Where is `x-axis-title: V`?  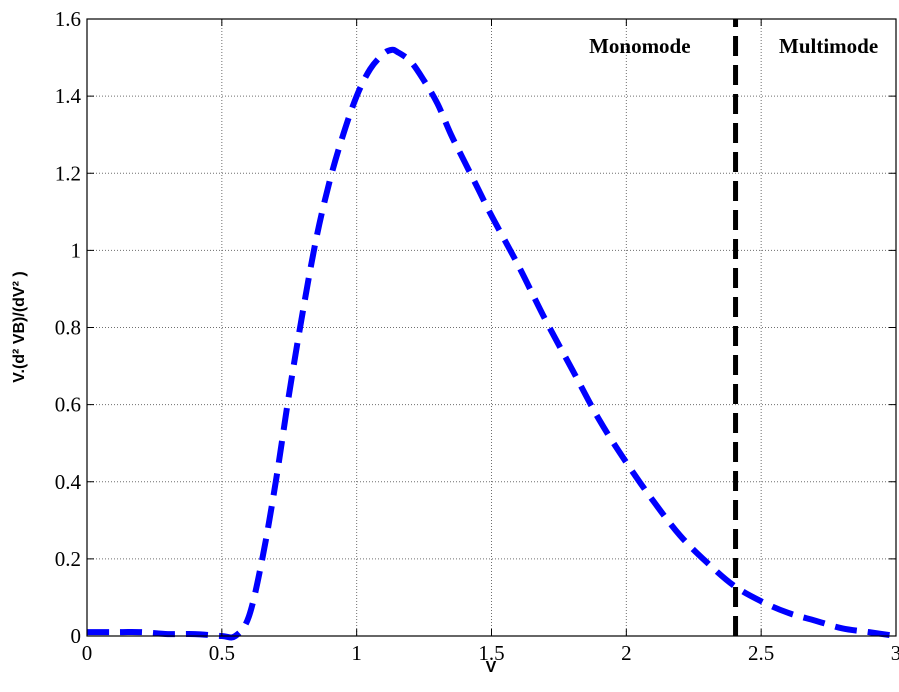
x-axis-title: V is located at coordinates (491, 667).